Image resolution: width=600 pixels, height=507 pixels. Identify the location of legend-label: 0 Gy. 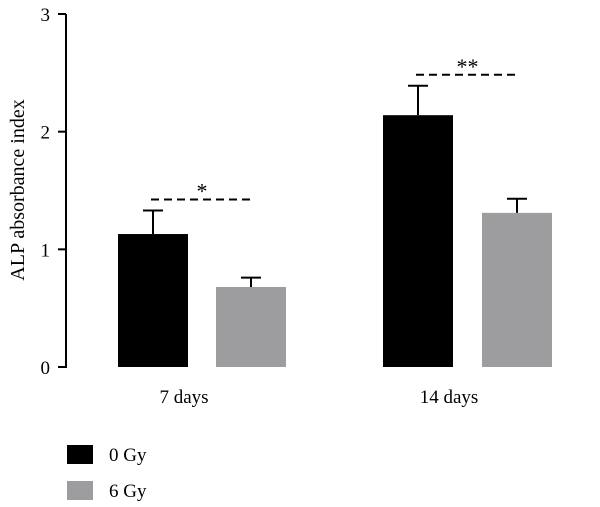
(128, 455).